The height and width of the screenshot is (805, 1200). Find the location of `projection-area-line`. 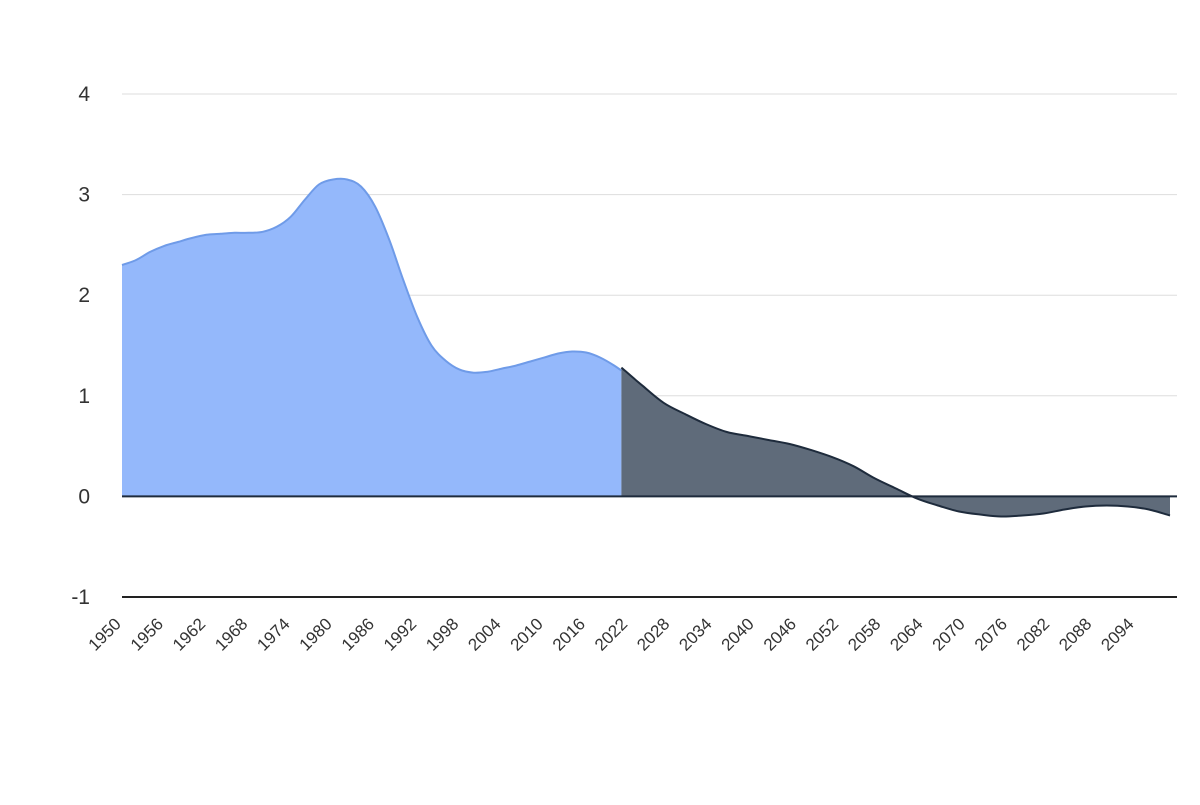

projection-area-line is located at coordinates (895, 442).